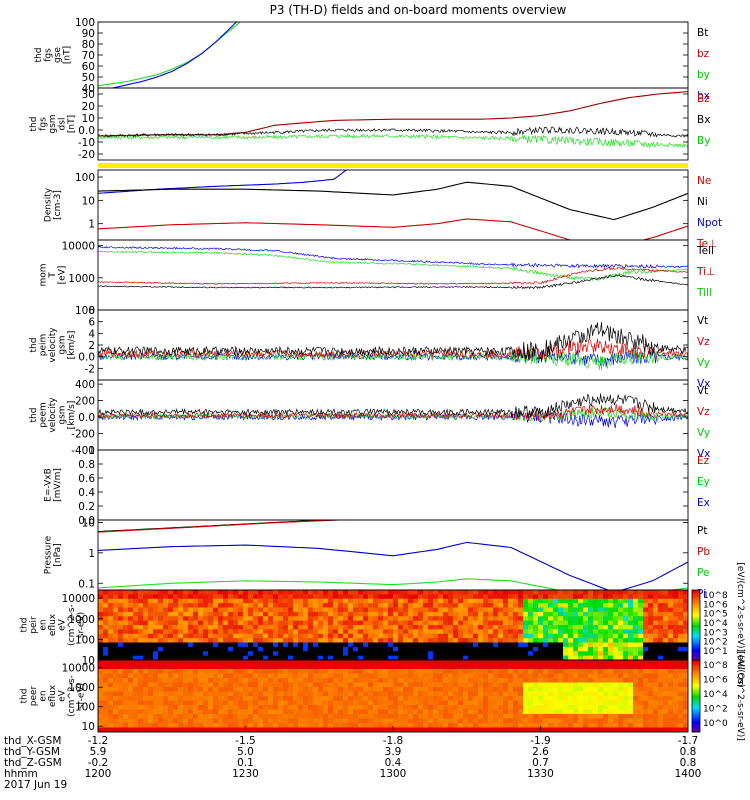 This screenshot has height=800, width=750. I want to click on series-Ti⊥, so click(393, 275).